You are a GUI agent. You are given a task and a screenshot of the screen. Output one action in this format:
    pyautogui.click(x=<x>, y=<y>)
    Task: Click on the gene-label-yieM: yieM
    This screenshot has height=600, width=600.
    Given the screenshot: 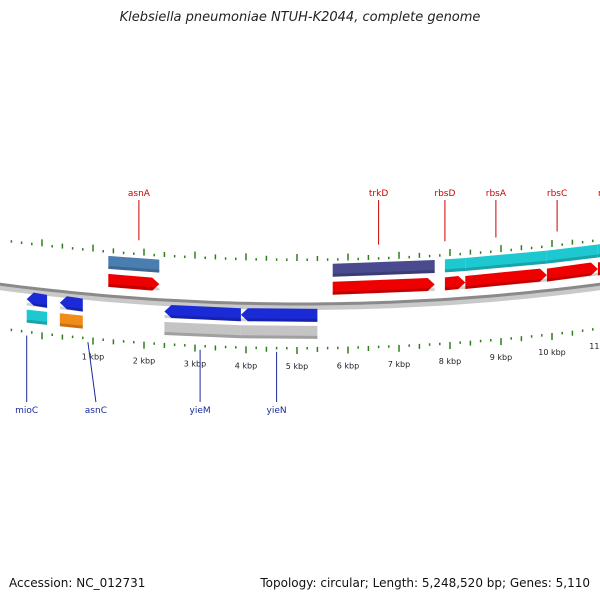 What is the action you would take?
    pyautogui.click(x=200, y=411)
    